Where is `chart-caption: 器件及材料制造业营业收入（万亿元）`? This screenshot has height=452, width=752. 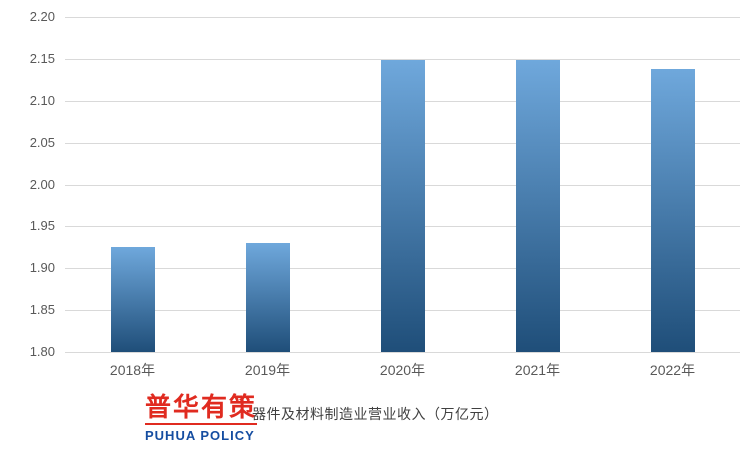
chart-caption: 器件及材料制造业营业收入（万亿元） is located at coordinates (375, 414).